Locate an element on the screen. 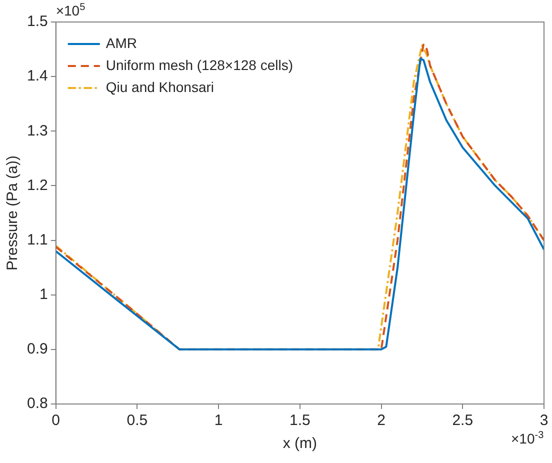 This screenshot has width=552, height=463. legend-label: AMR is located at coordinates (121, 42).